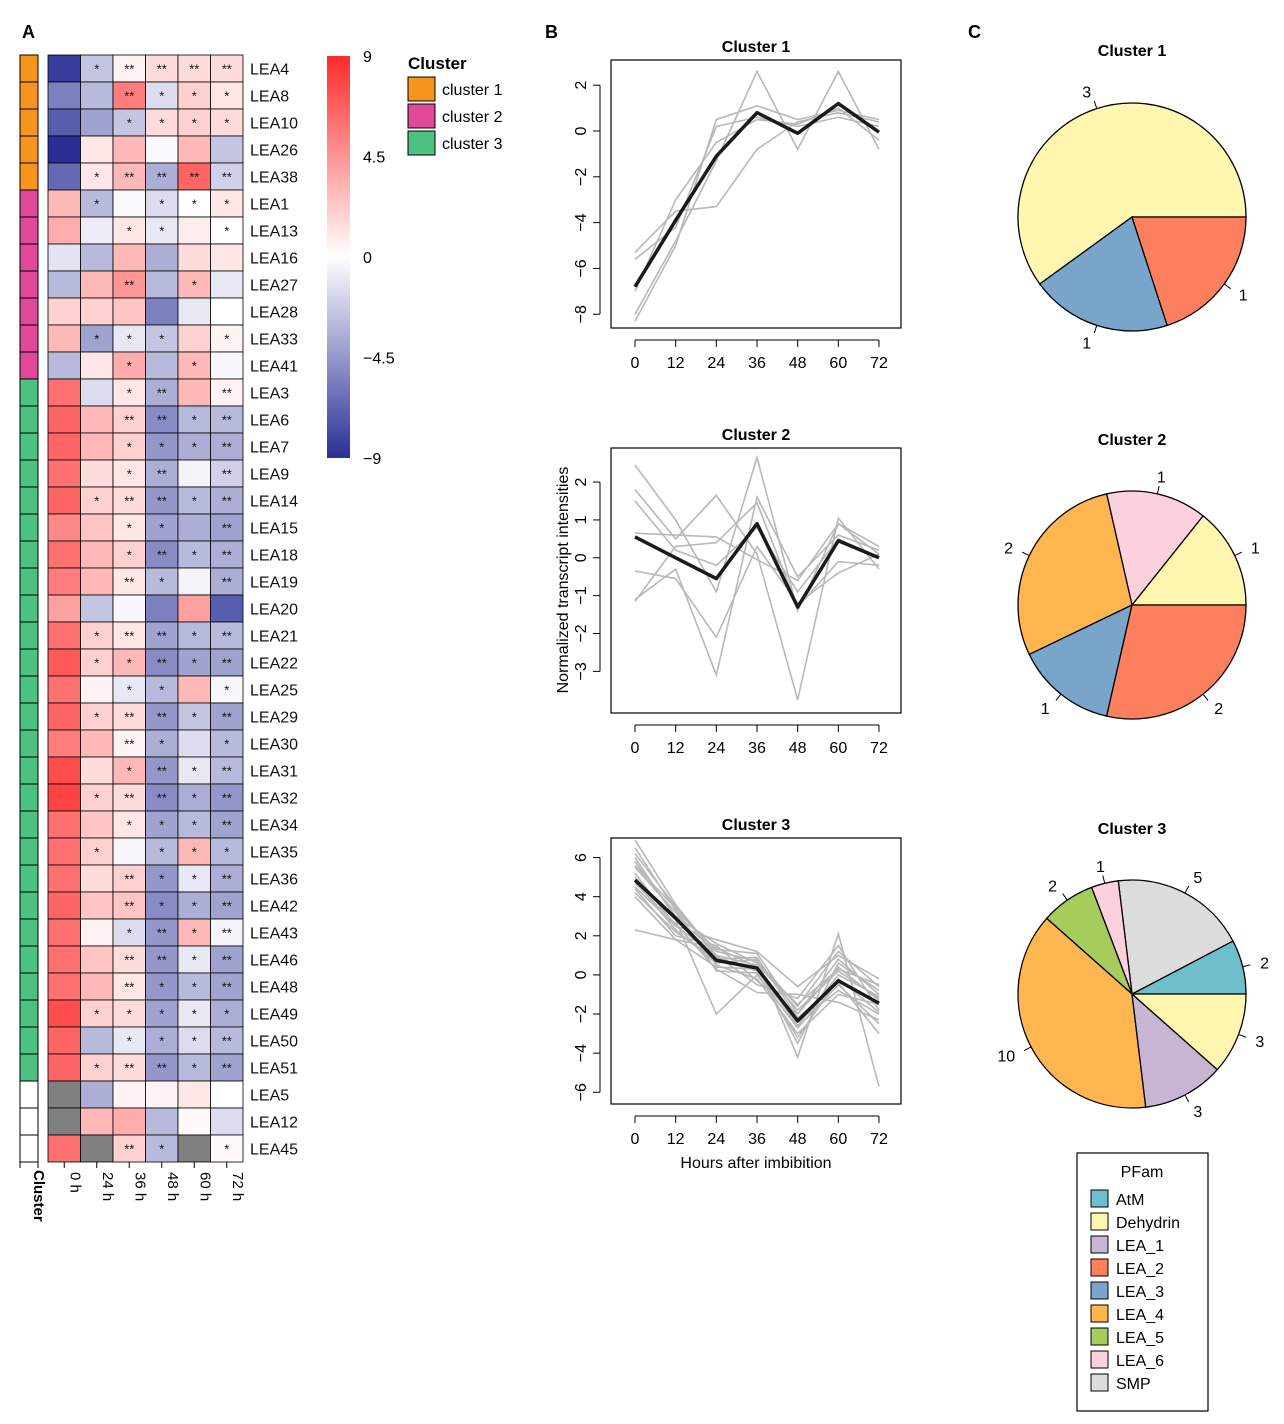 This screenshot has width=1284, height=1424. Describe the element at coordinates (1099, 1267) in the screenshot. I see `pfam-legend-swatch` at that location.